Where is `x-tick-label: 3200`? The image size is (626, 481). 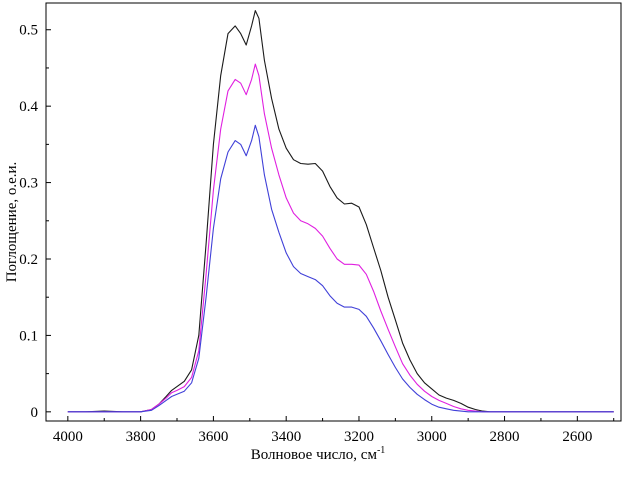 x-tick-label: 3200 is located at coordinates (359, 437).